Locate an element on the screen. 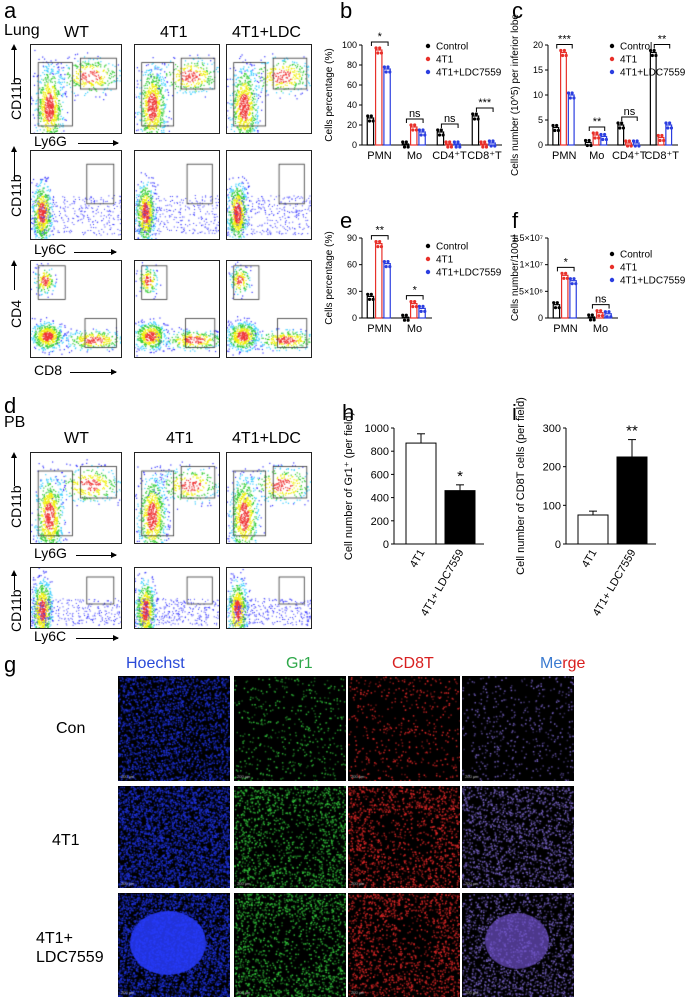 Image resolution: width=685 pixels, height=1002 pixels. b-ytick-label: 20 is located at coordinates (352, 125).